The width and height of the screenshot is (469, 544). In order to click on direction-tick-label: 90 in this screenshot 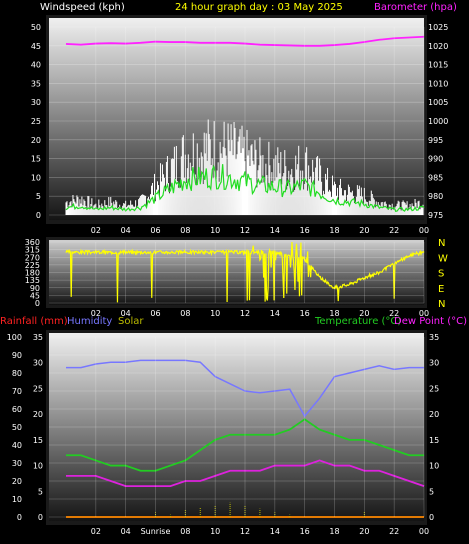, I will do `click(35, 288)`.